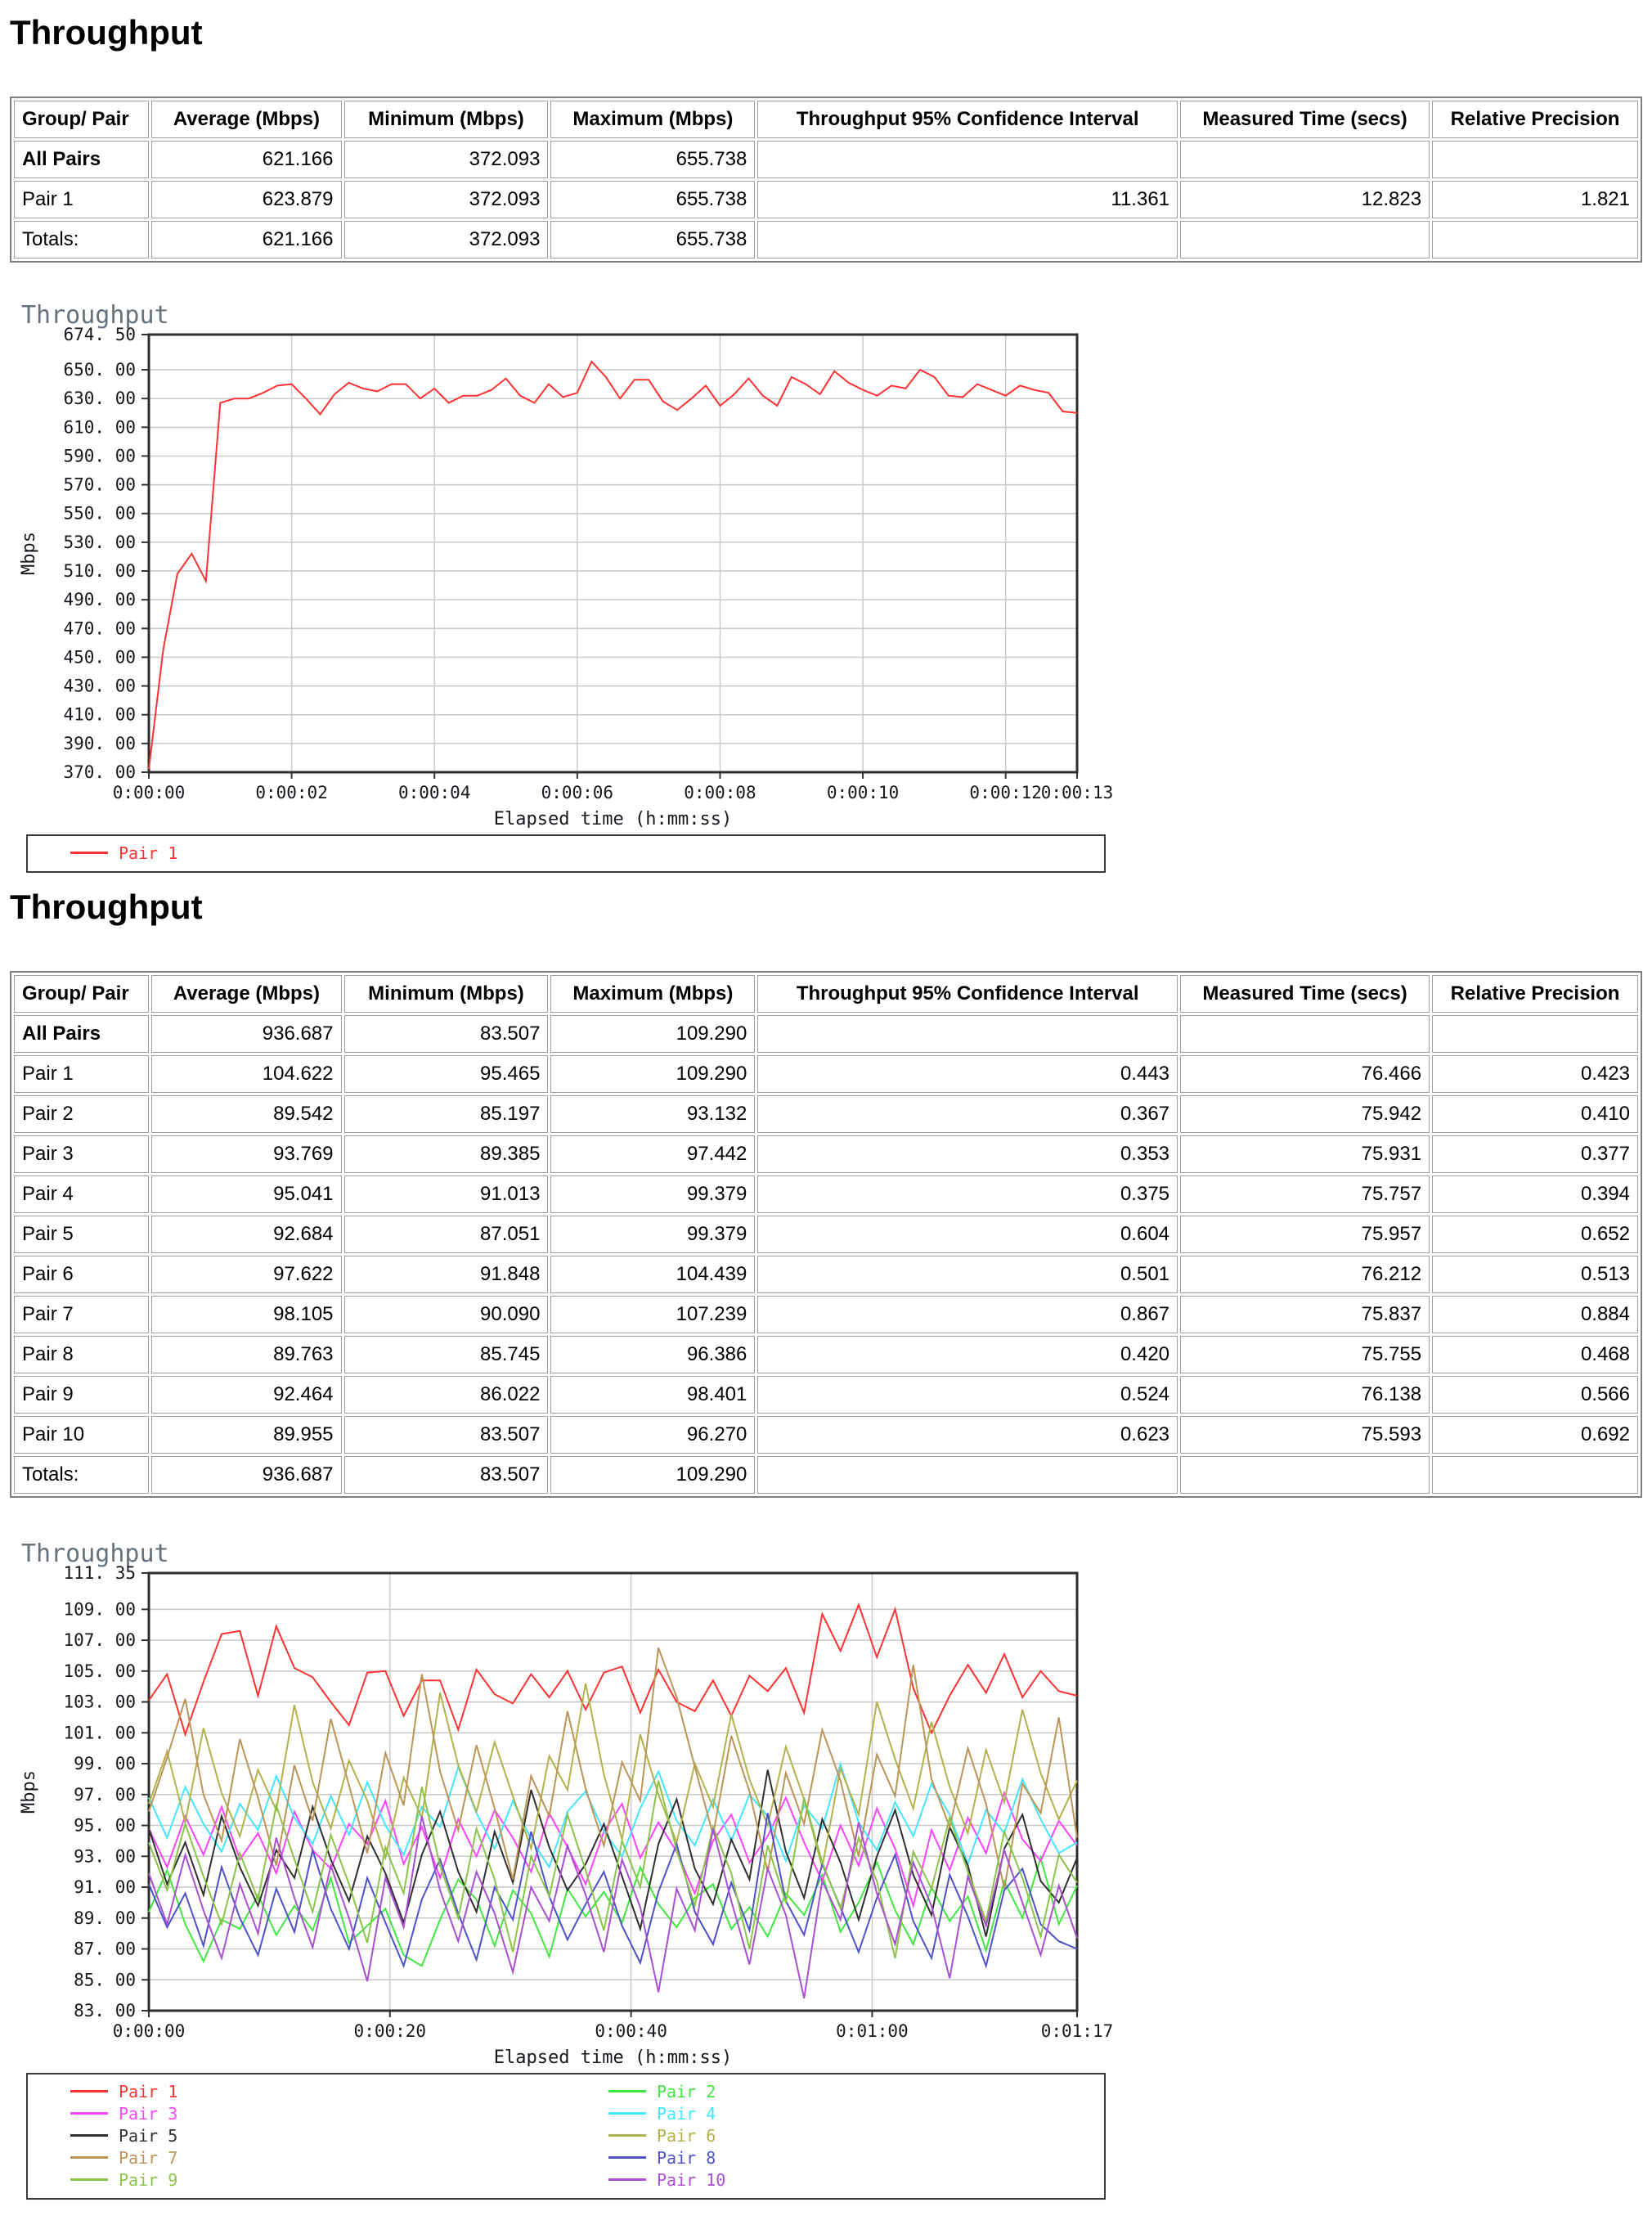 This screenshot has width=1652, height=2234. What do you see at coordinates (246, 1074) in the screenshot?
I see `table-cell: 104.622` at bounding box center [246, 1074].